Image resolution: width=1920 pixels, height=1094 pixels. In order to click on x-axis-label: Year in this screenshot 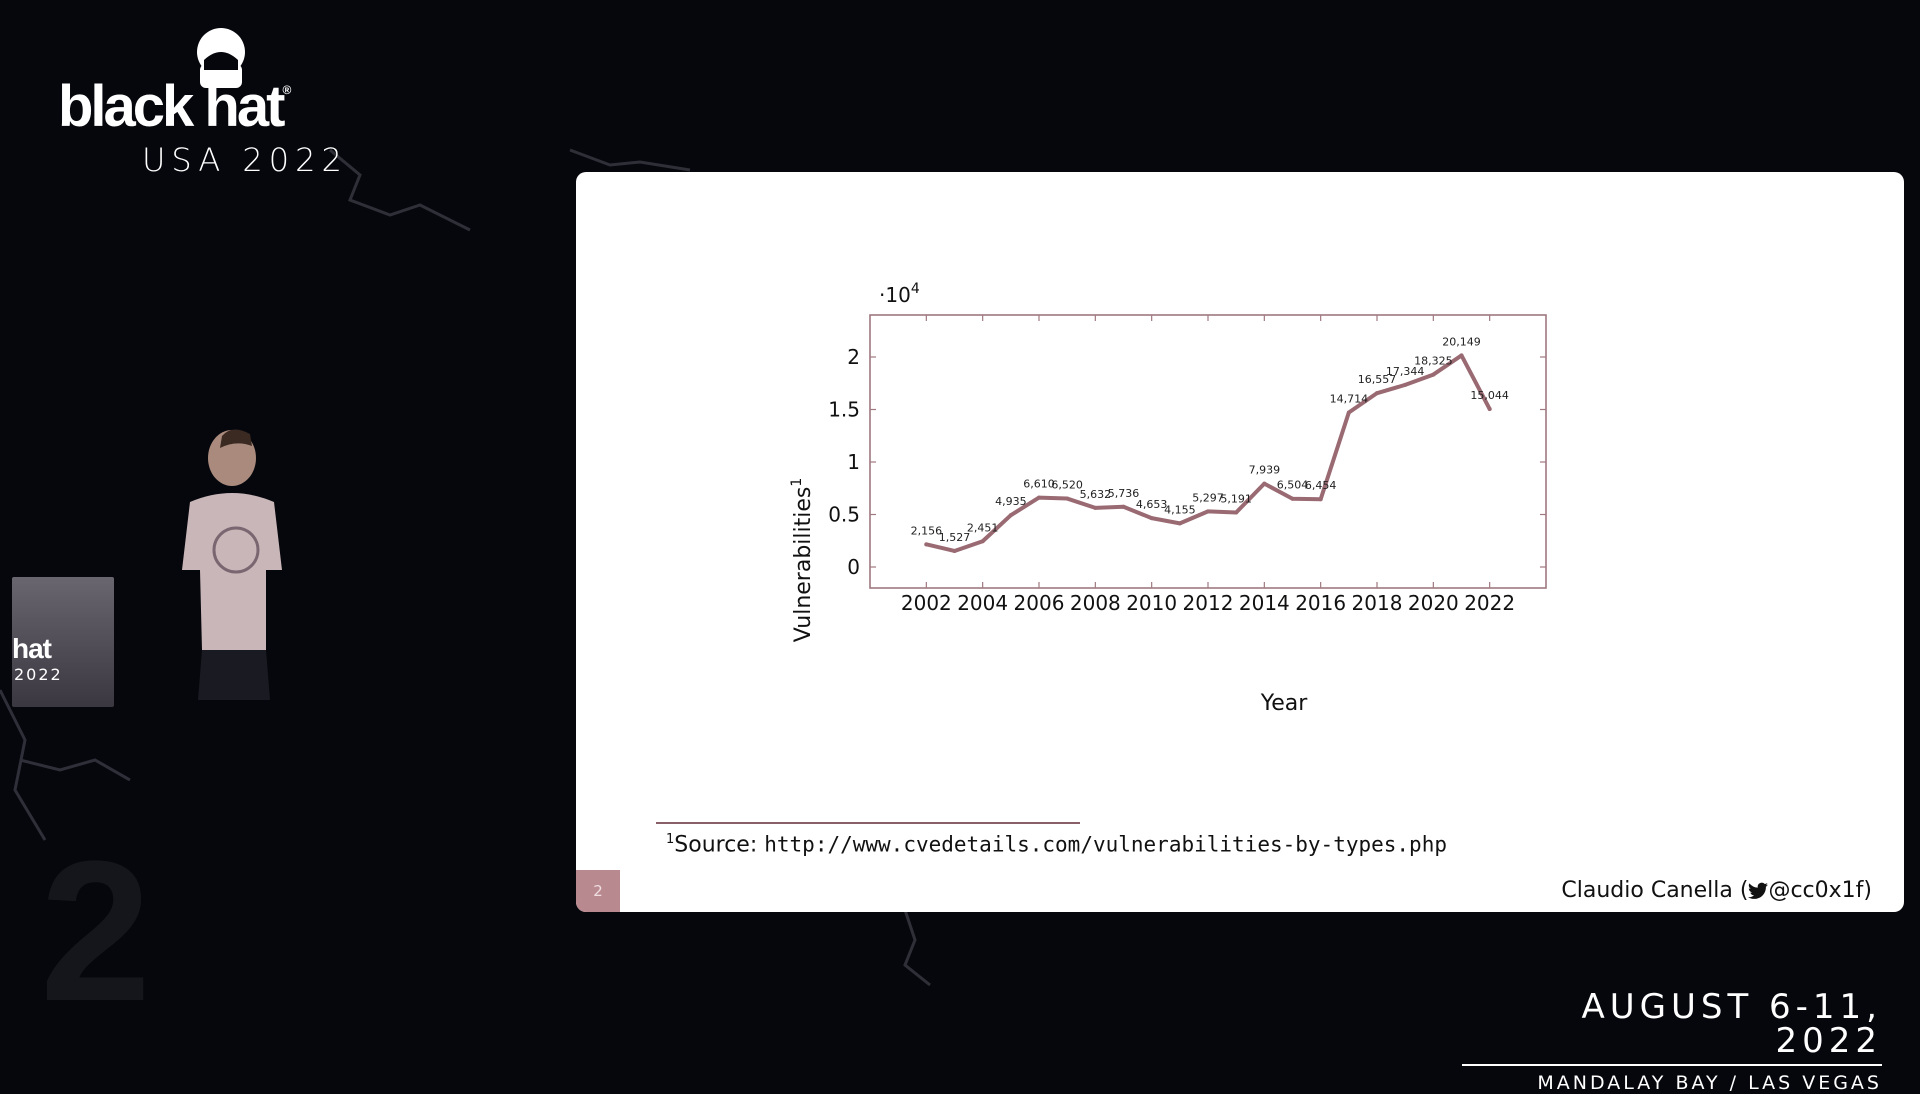, I will do `click(1284, 703)`.